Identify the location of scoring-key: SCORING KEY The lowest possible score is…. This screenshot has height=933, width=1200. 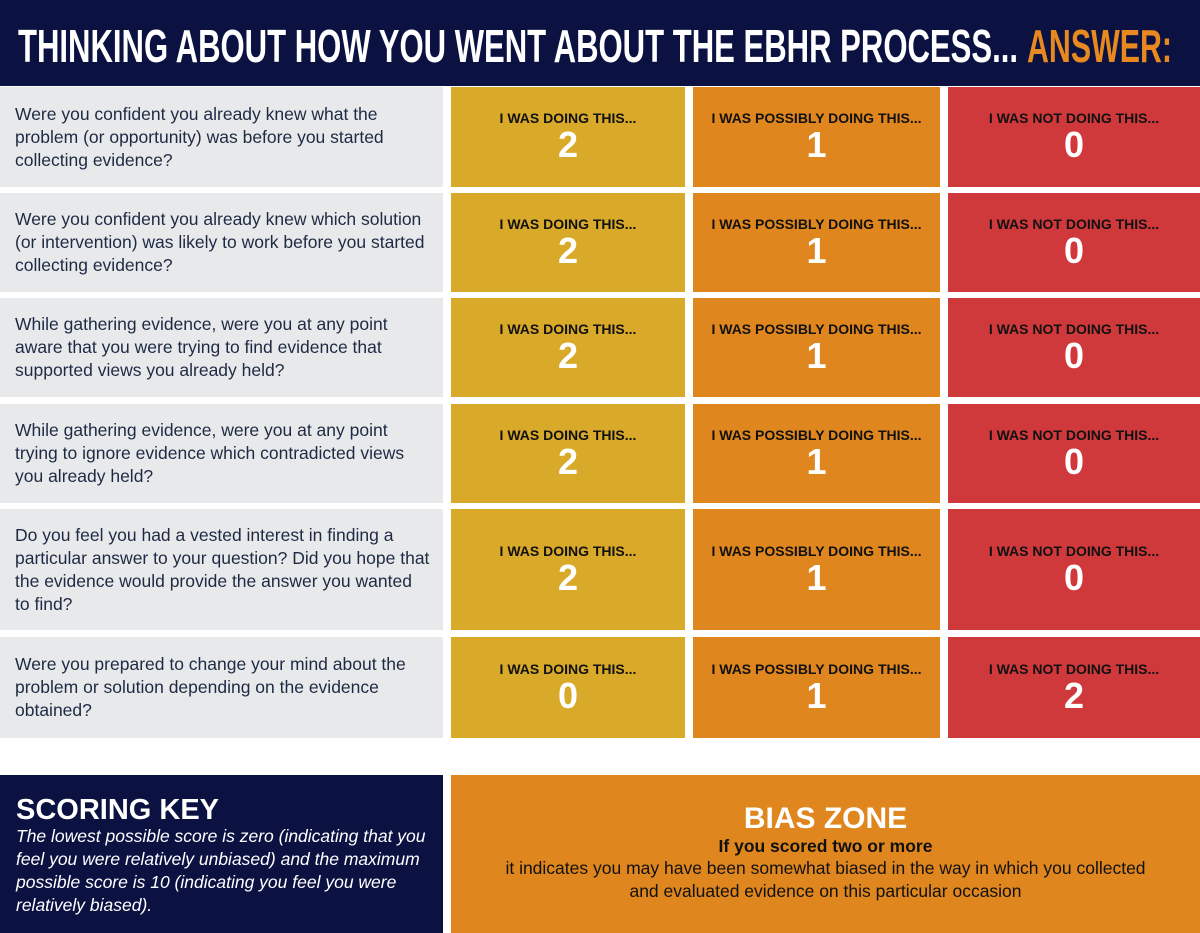
(221, 854).